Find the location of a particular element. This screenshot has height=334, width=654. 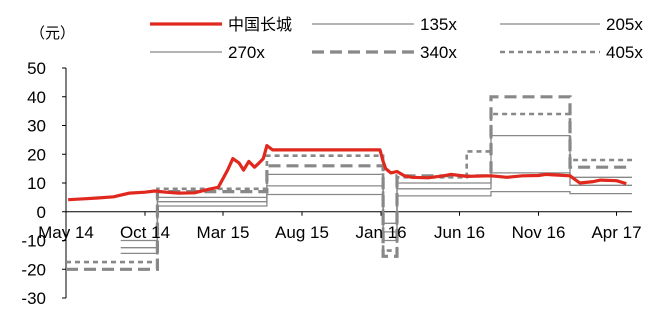

legend-item-270x: 270x is located at coordinates (207, 52).